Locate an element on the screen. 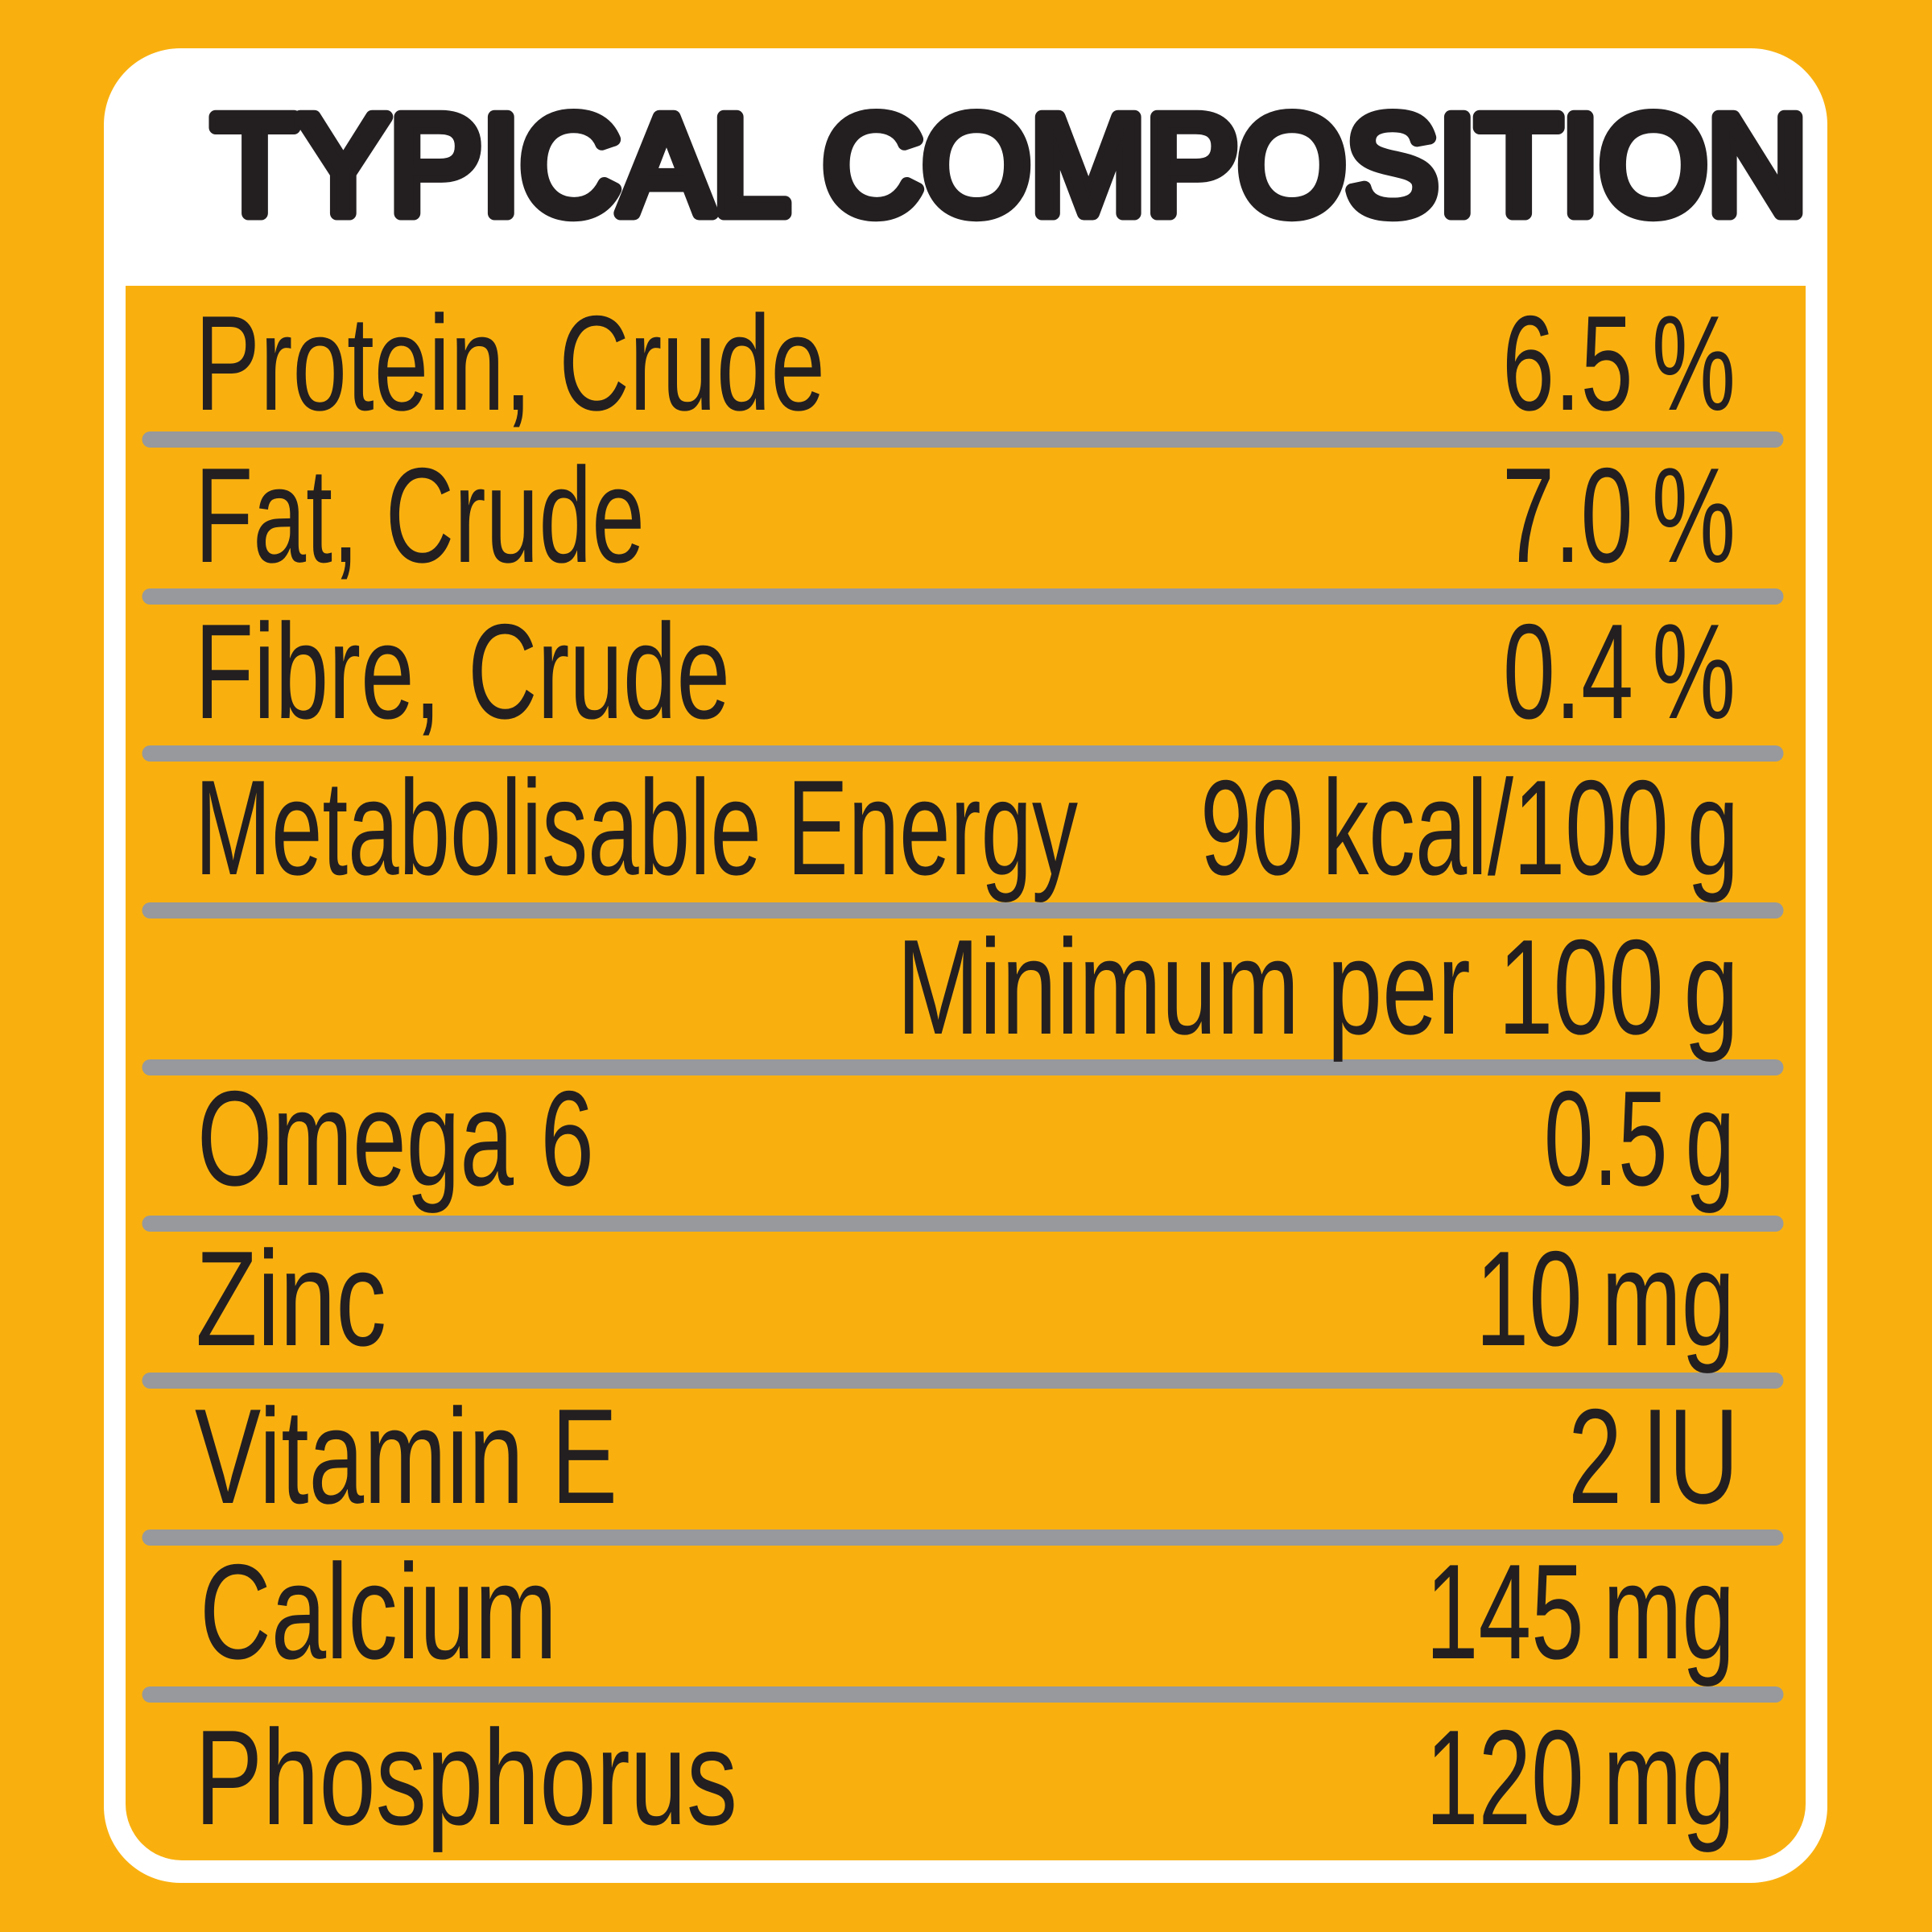 The image size is (1932, 1932). svg-text: 120 mg is located at coordinates (1580, 1777).